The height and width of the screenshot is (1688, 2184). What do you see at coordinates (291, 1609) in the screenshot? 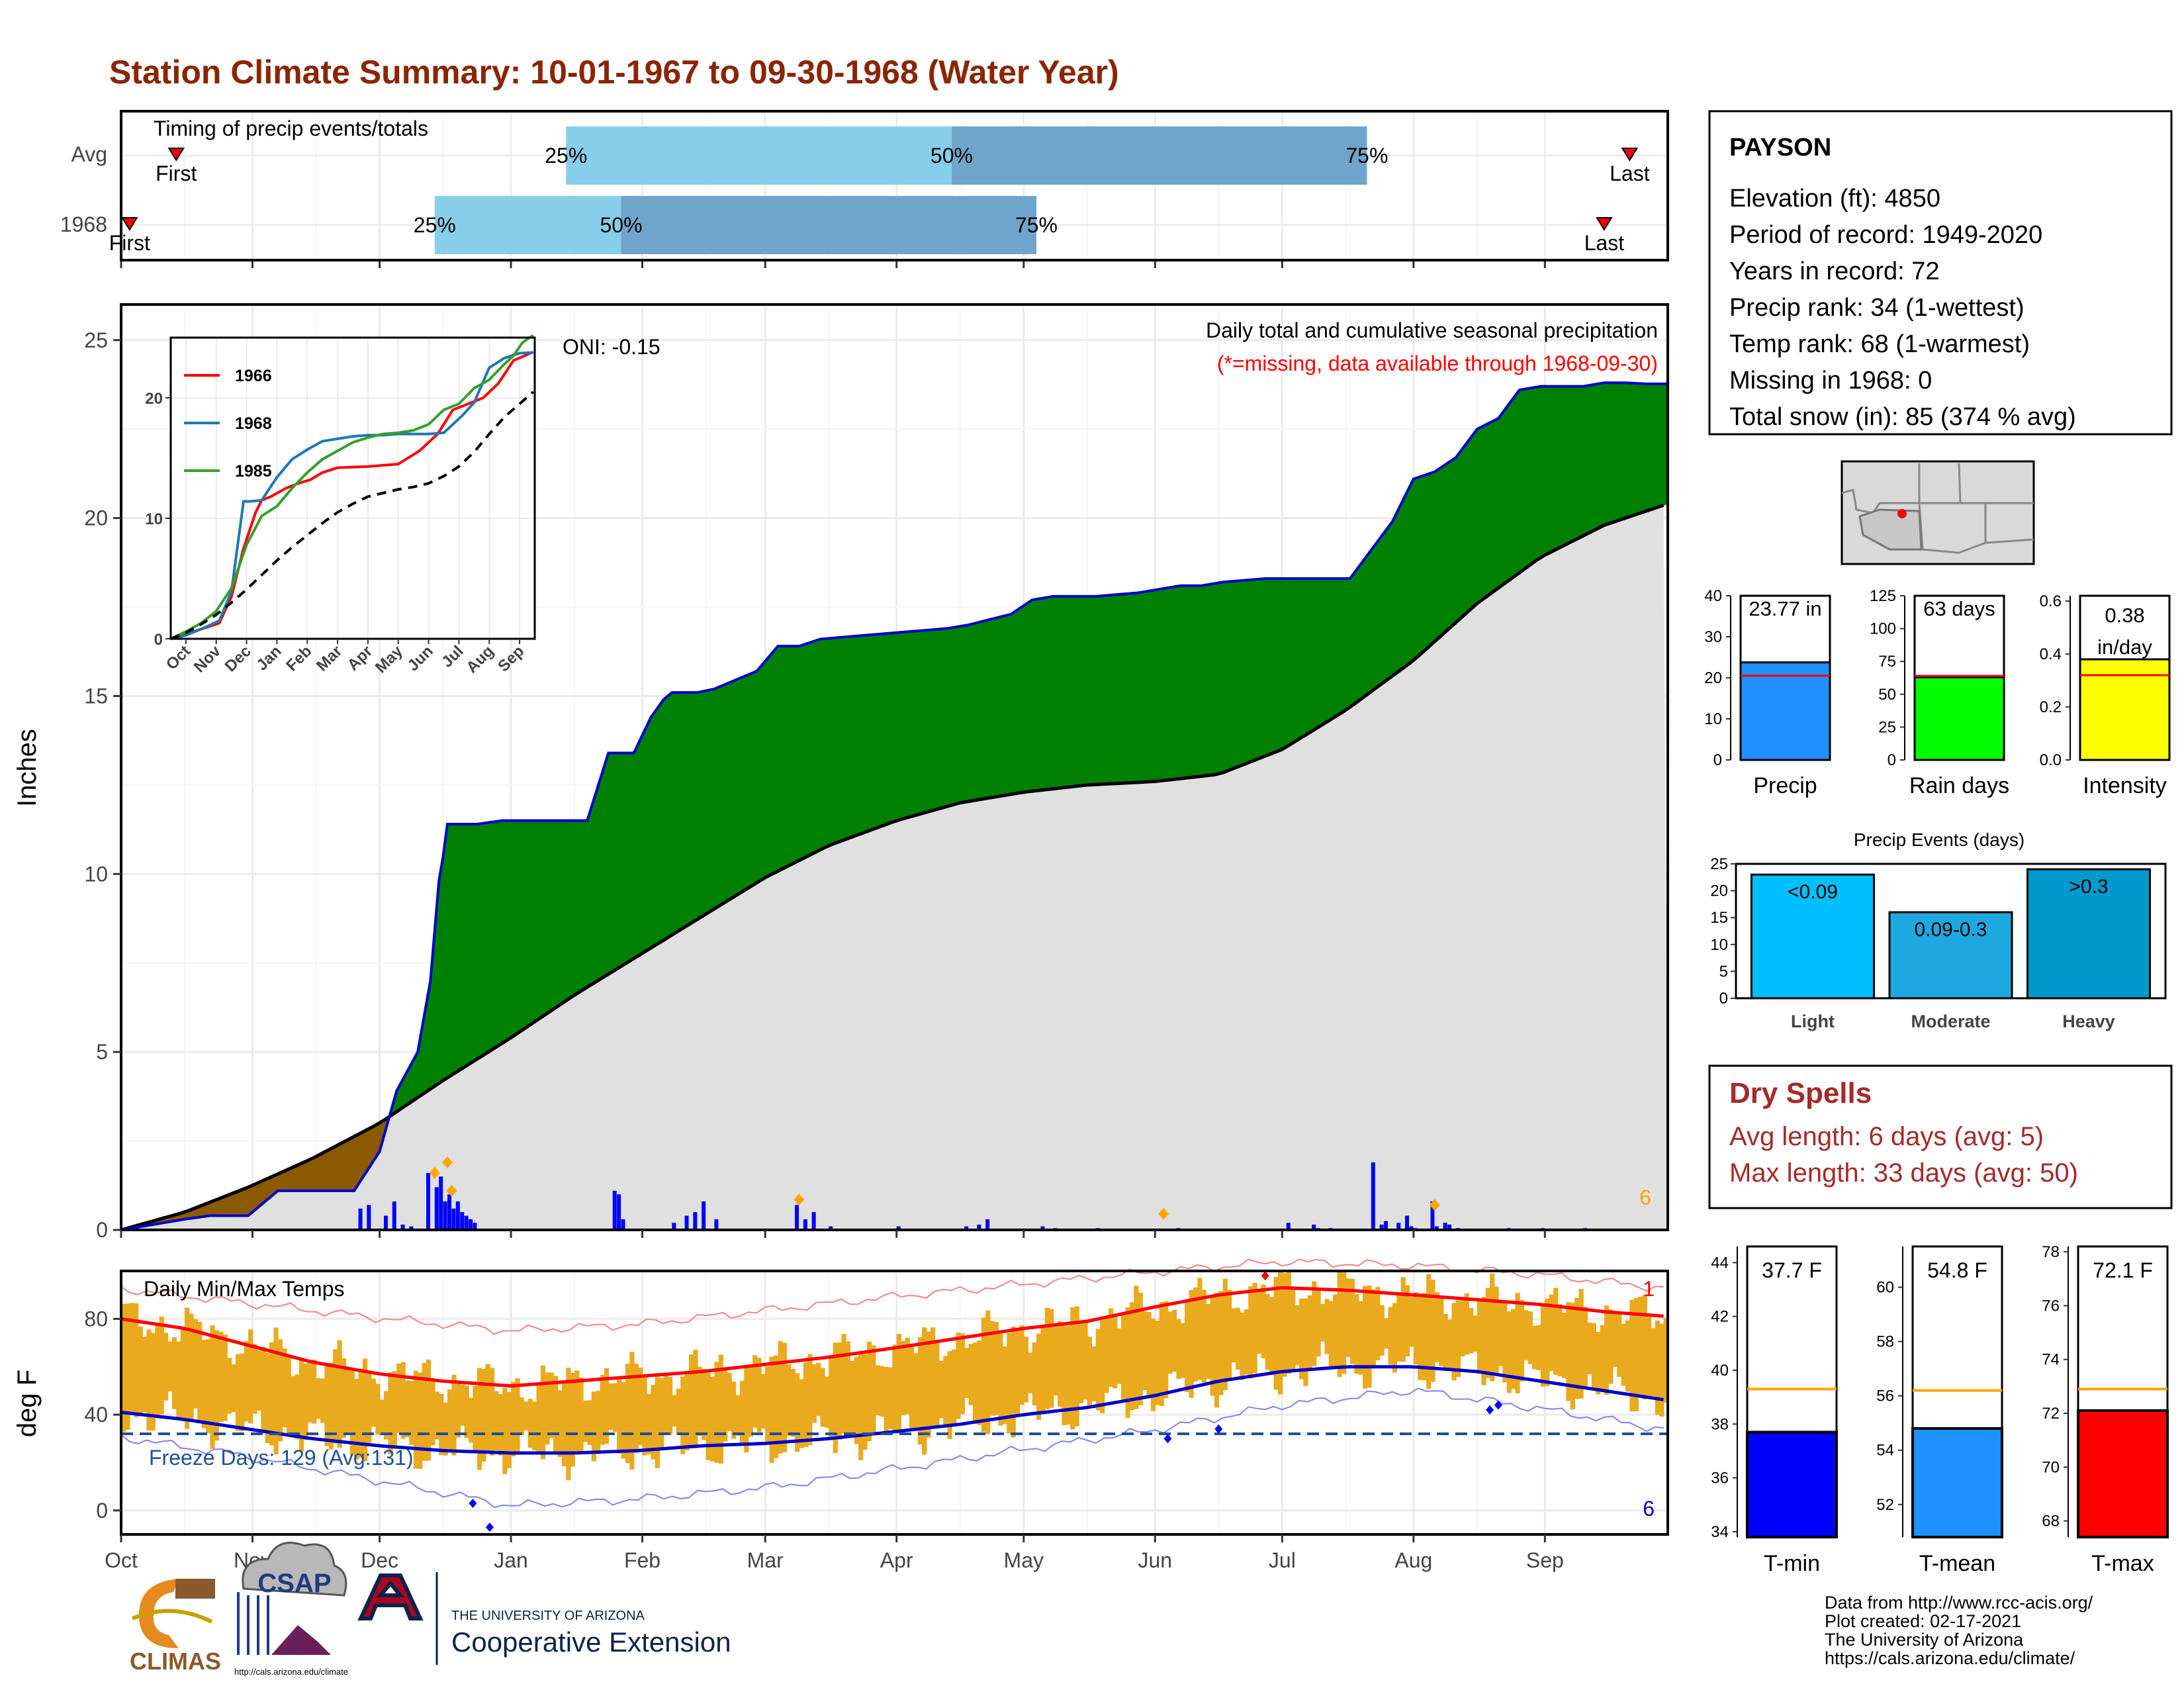
I see `csap-logo: CSAP http://cals.arizona.edu/climate` at bounding box center [291, 1609].